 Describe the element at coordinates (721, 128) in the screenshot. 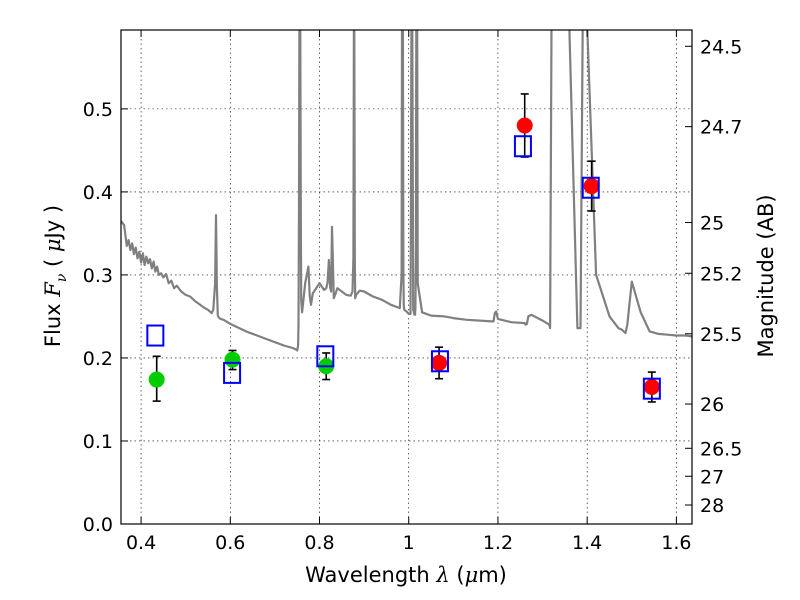

I see `y2-tick-label: 24.7` at that location.